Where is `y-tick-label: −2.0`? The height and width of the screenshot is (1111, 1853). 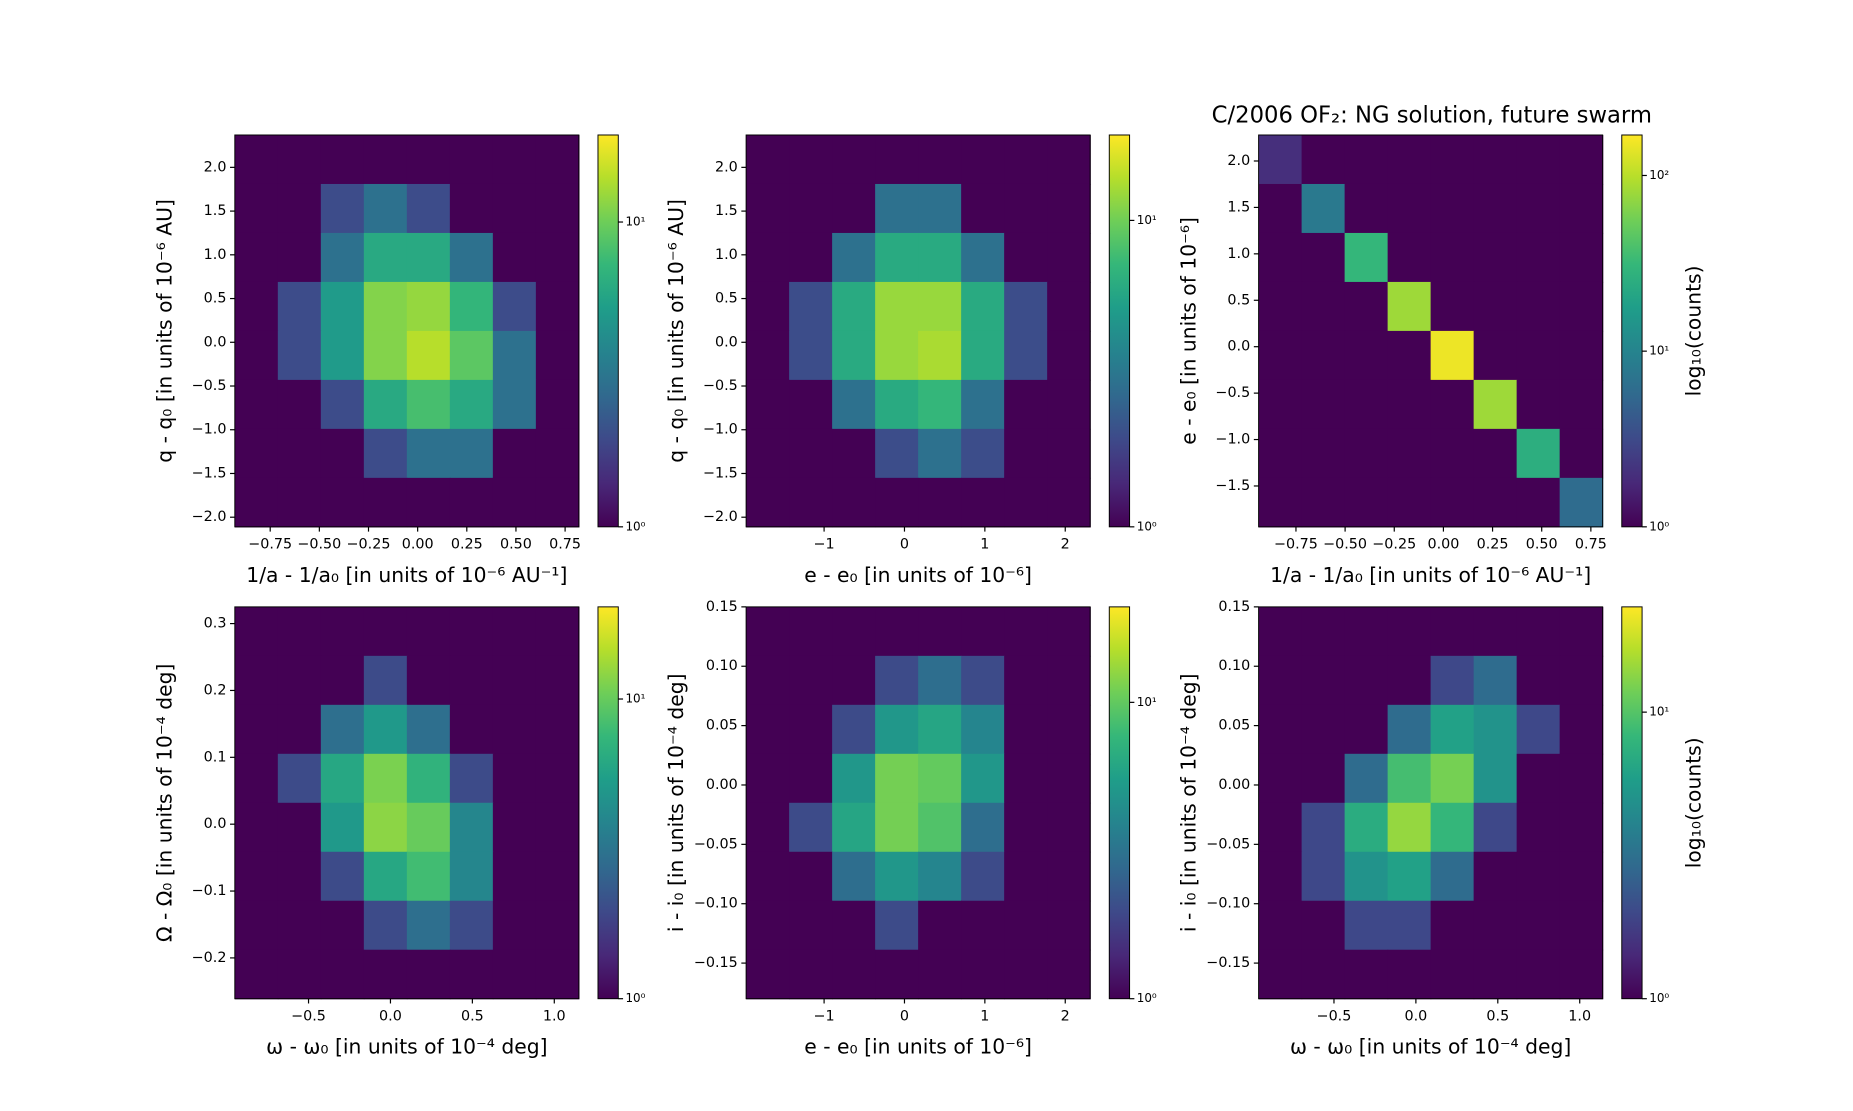
y-tick-label: −2.0 is located at coordinates (720, 517).